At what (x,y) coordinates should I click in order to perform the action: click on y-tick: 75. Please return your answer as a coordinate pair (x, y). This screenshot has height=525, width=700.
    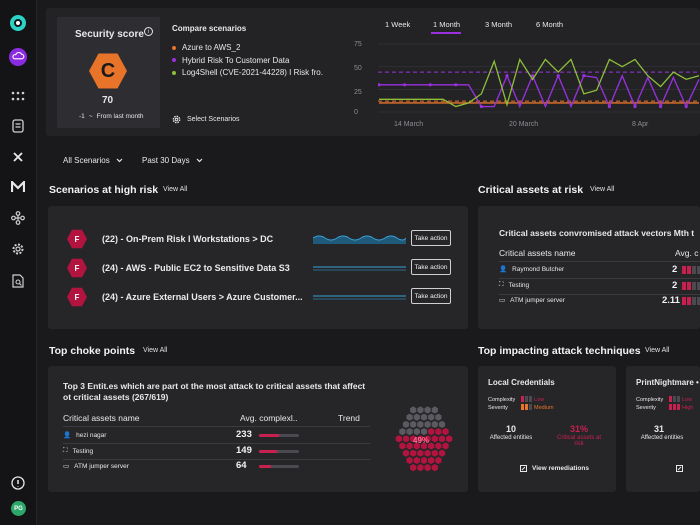
    Looking at the image, I should click on (358, 44).